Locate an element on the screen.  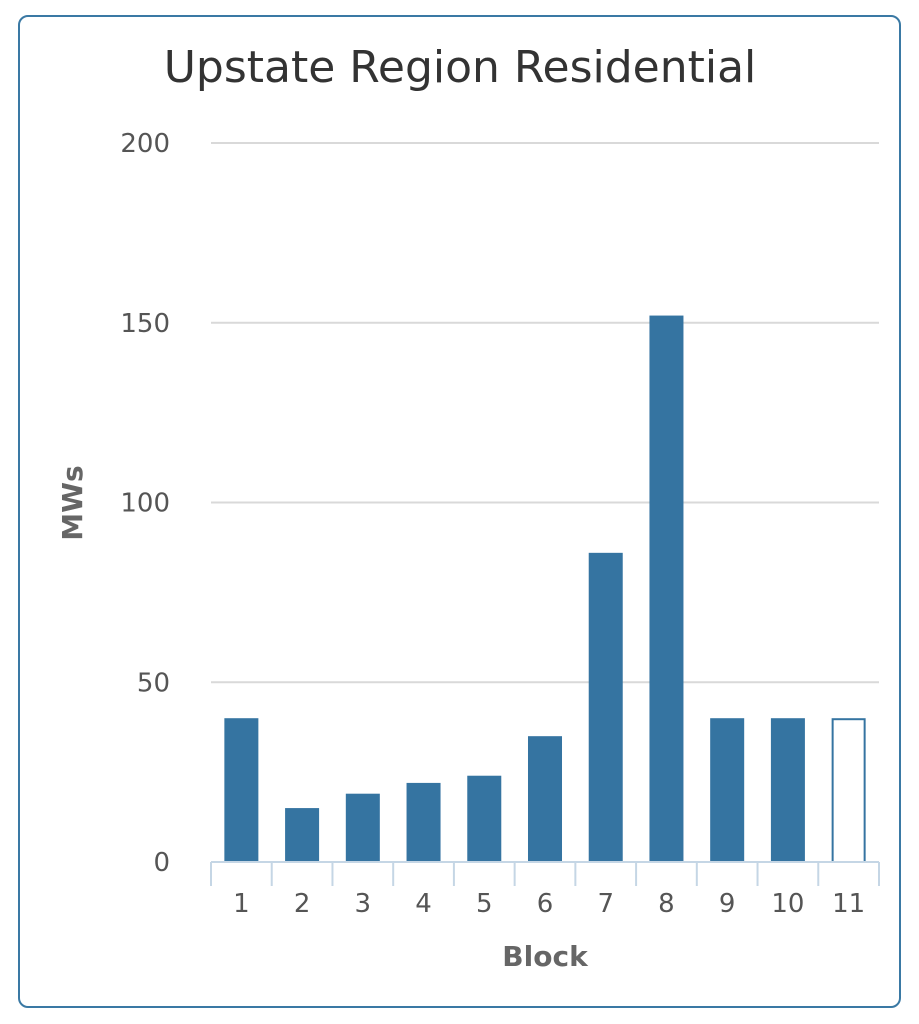
y-axis-label: MWs is located at coordinates (72, 502).